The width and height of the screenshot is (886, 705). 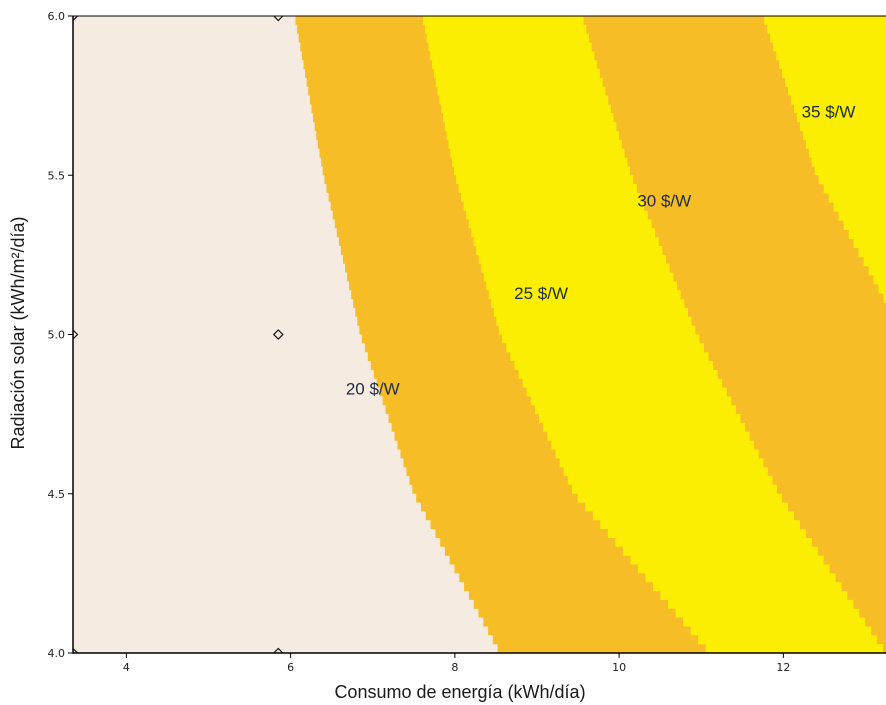 I want to click on contour-label: 25 $/W, so click(x=541, y=293).